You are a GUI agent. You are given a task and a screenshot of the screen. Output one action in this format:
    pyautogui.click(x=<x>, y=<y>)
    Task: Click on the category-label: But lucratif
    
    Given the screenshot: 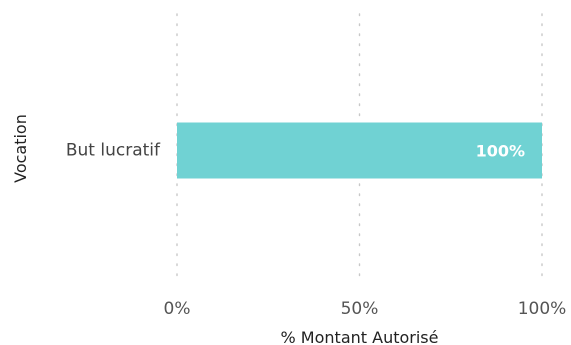 What is the action you would take?
    pyautogui.click(x=113, y=151)
    